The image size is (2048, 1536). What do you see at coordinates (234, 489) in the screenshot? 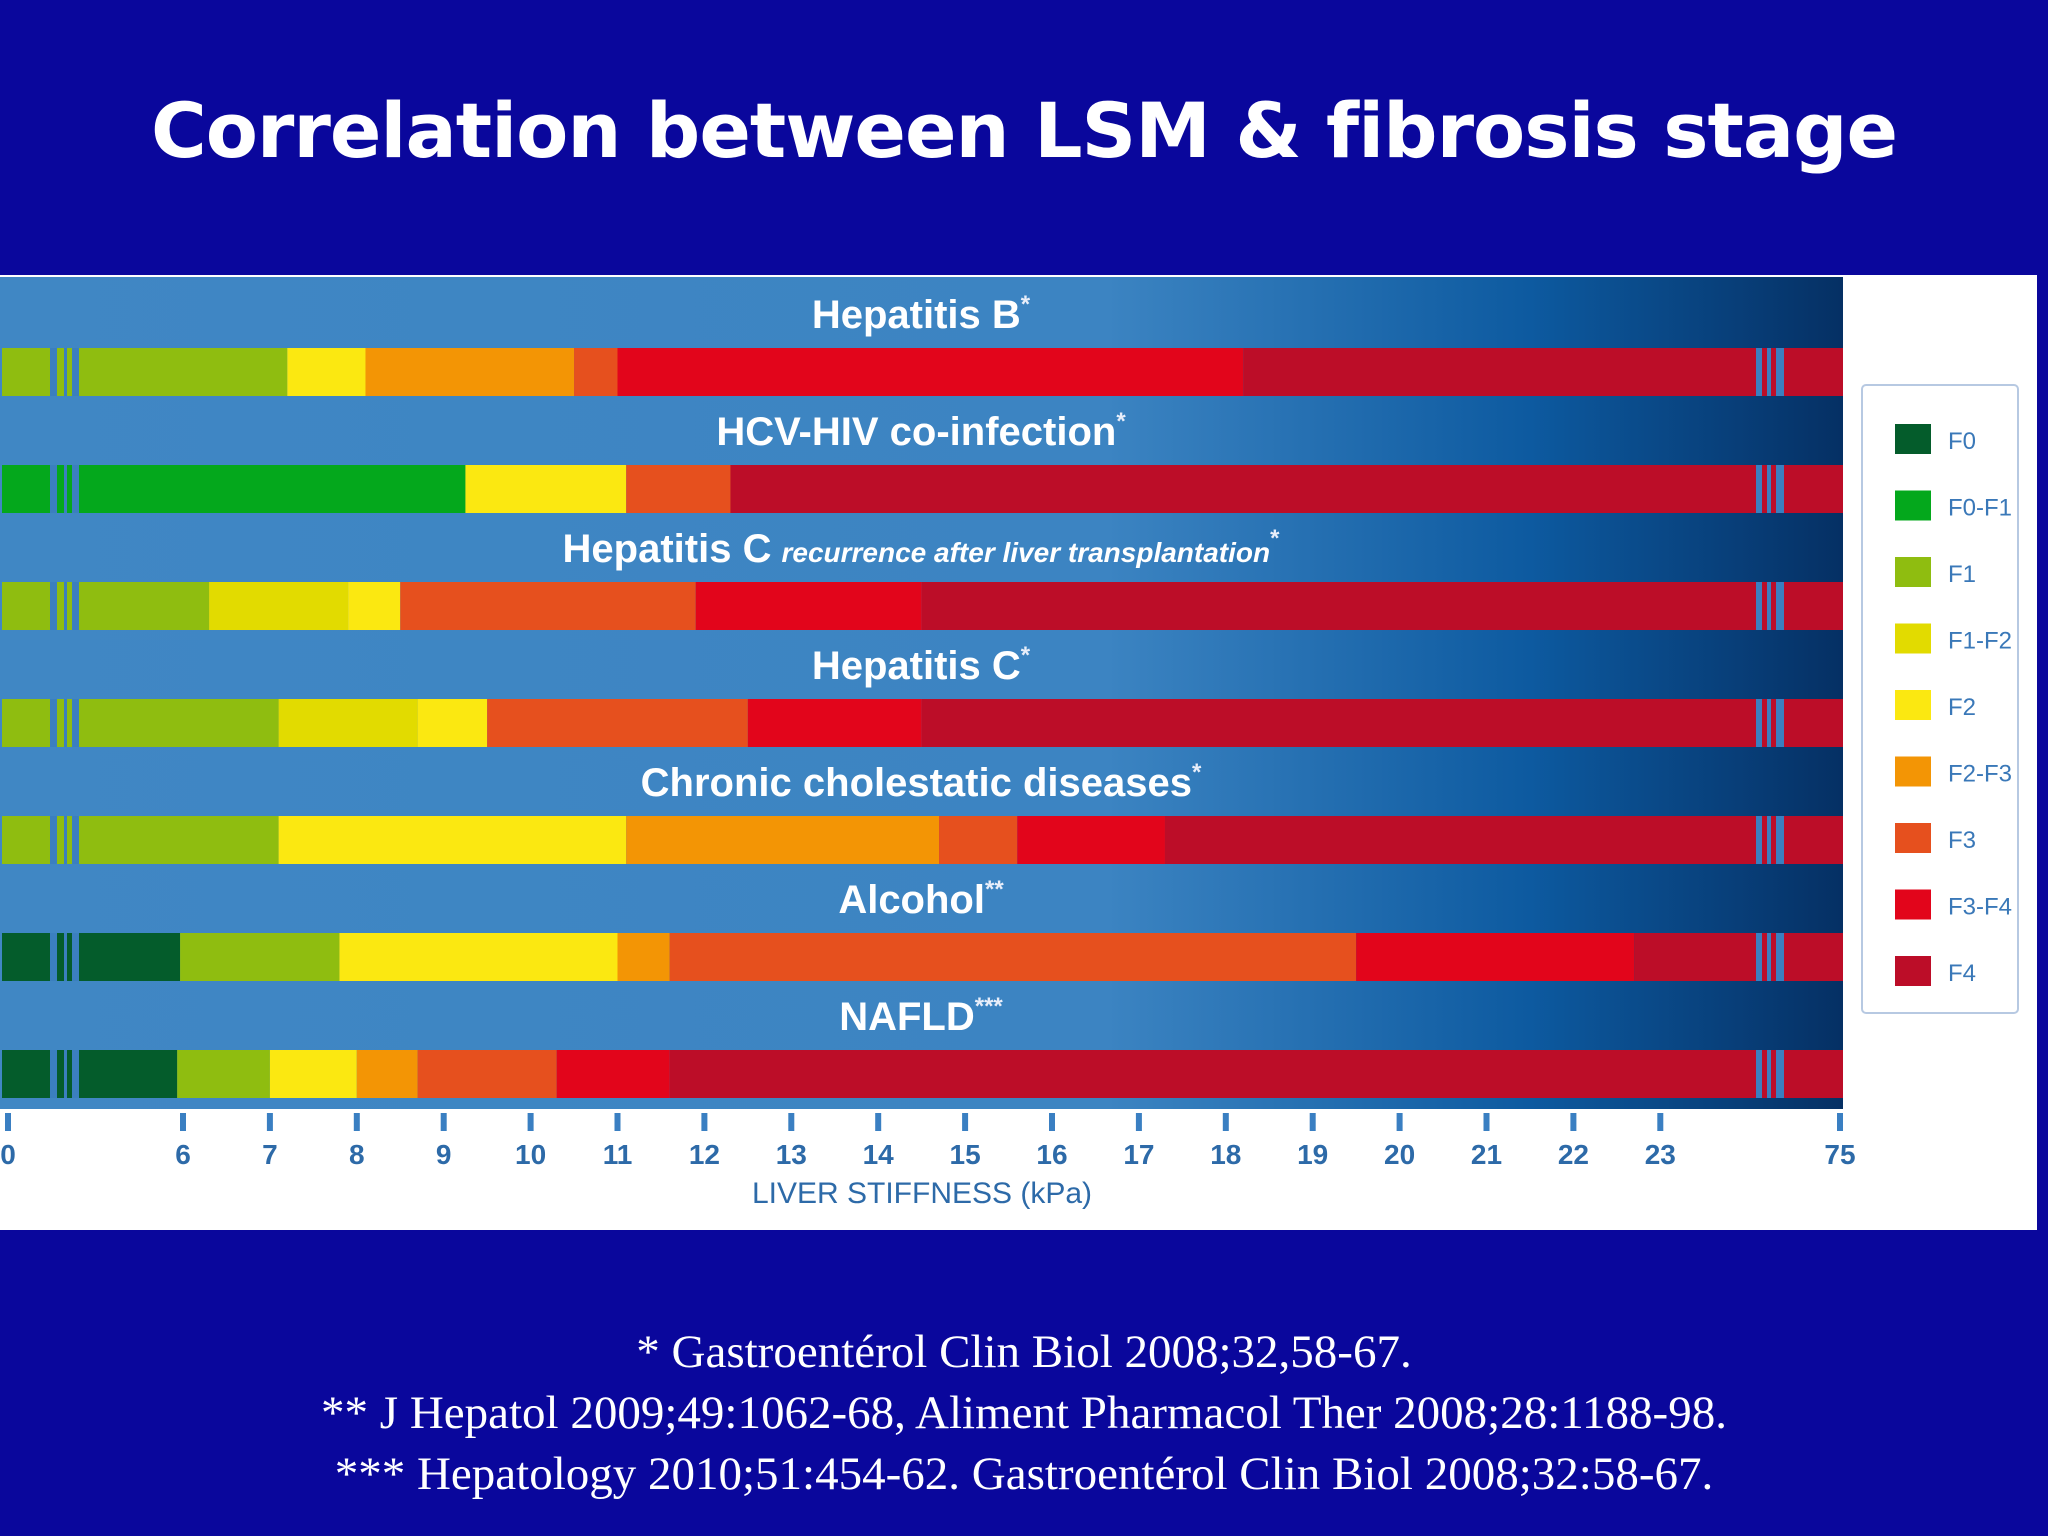
I see `bar-segment-f0-f1` at bounding box center [234, 489].